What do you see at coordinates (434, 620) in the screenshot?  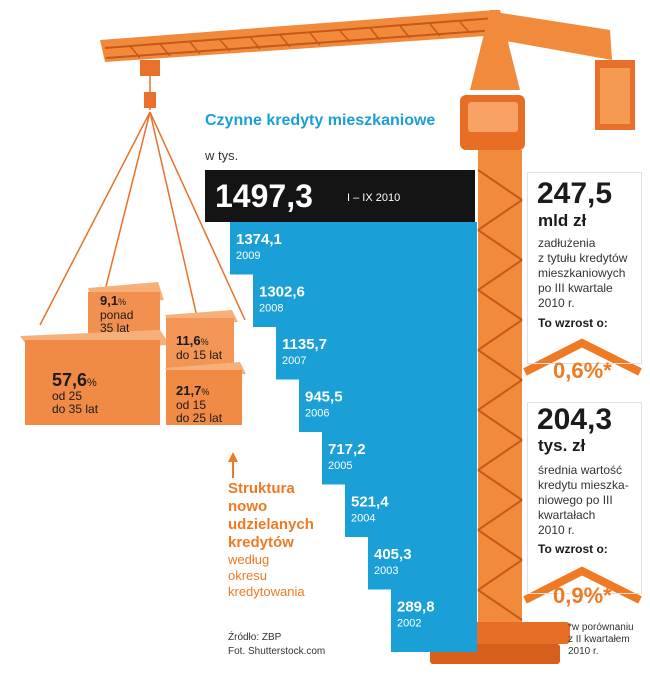 I see `bar-2002` at bounding box center [434, 620].